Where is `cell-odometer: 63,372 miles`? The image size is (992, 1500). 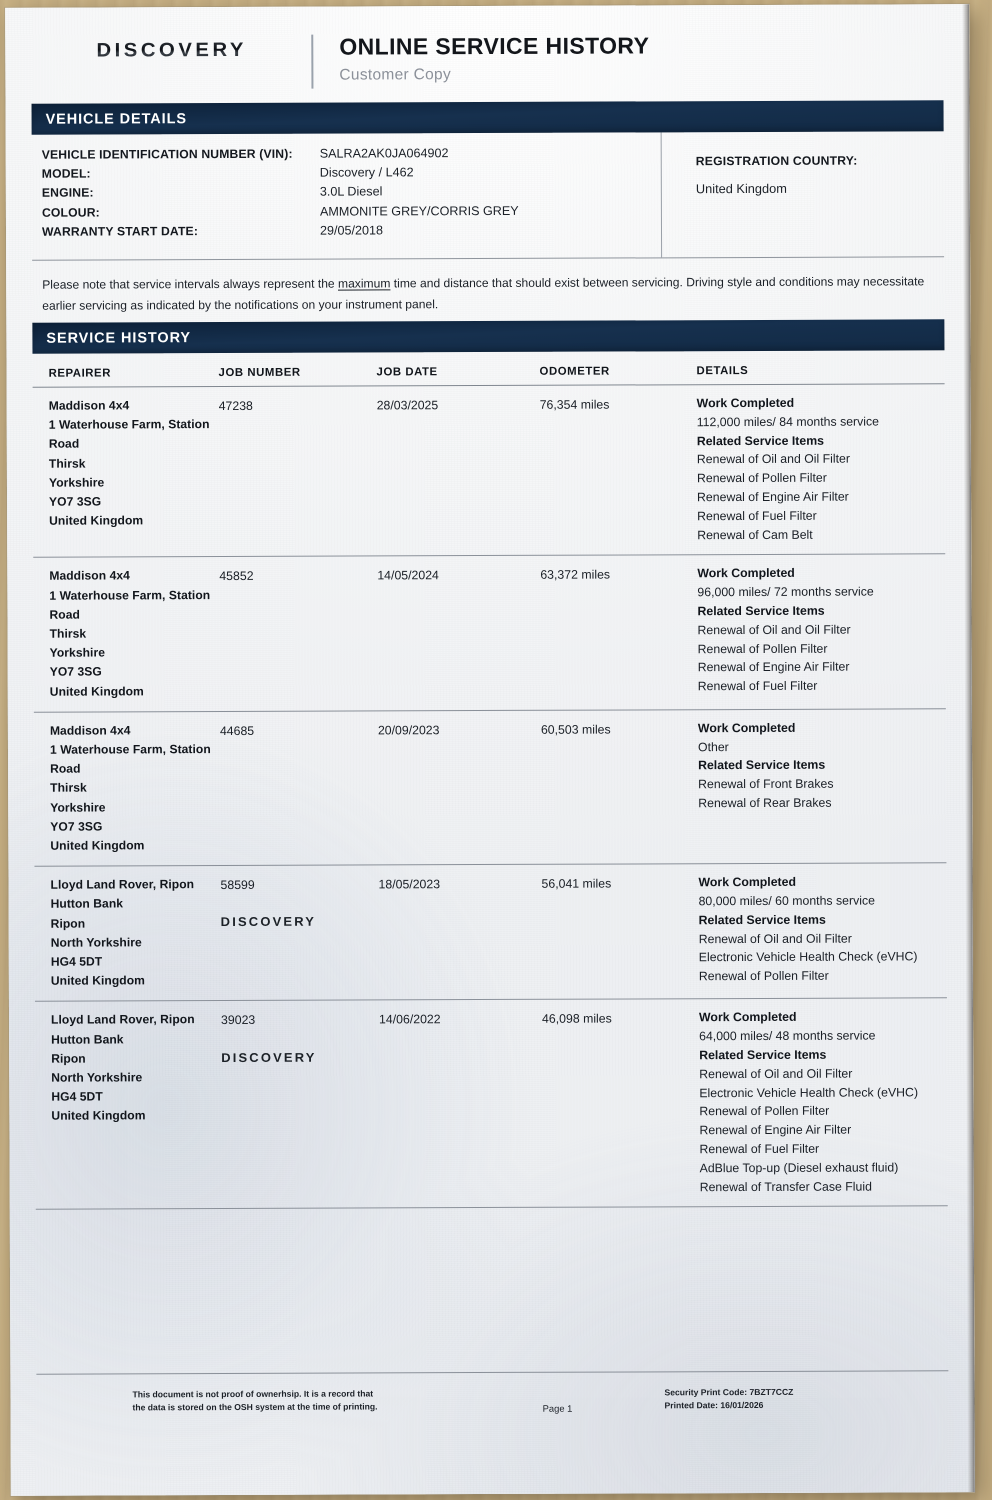
cell-odometer: 63,372 miles is located at coordinates (618, 632).